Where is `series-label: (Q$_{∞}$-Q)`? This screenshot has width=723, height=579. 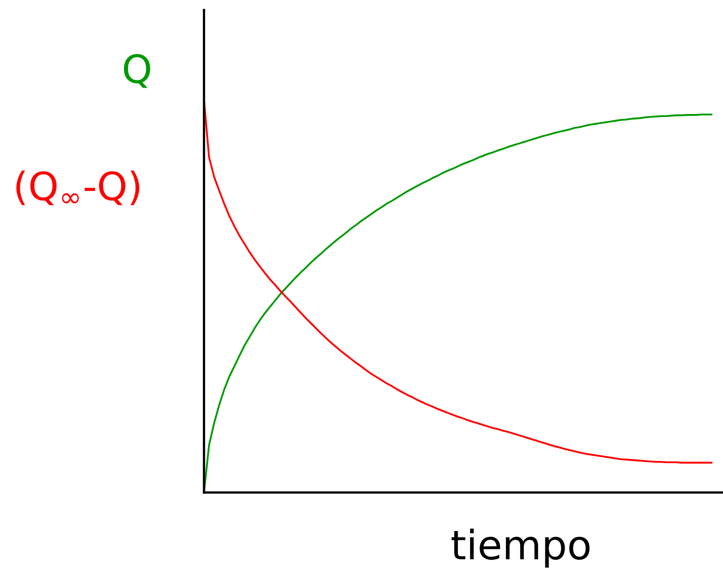 series-label: (Q$_{∞}$-Q) is located at coordinates (78, 188).